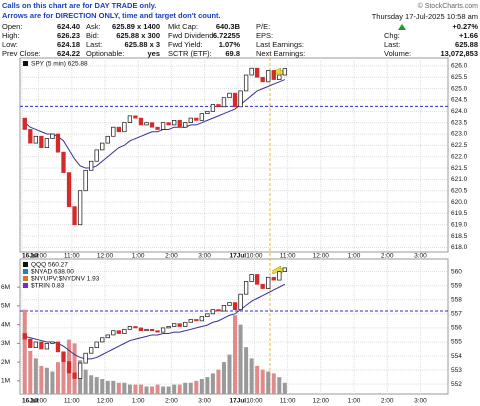  What do you see at coordinates (138, 401) in the screenshot?
I see `x-tick-label: 1:00` at bounding box center [138, 401].